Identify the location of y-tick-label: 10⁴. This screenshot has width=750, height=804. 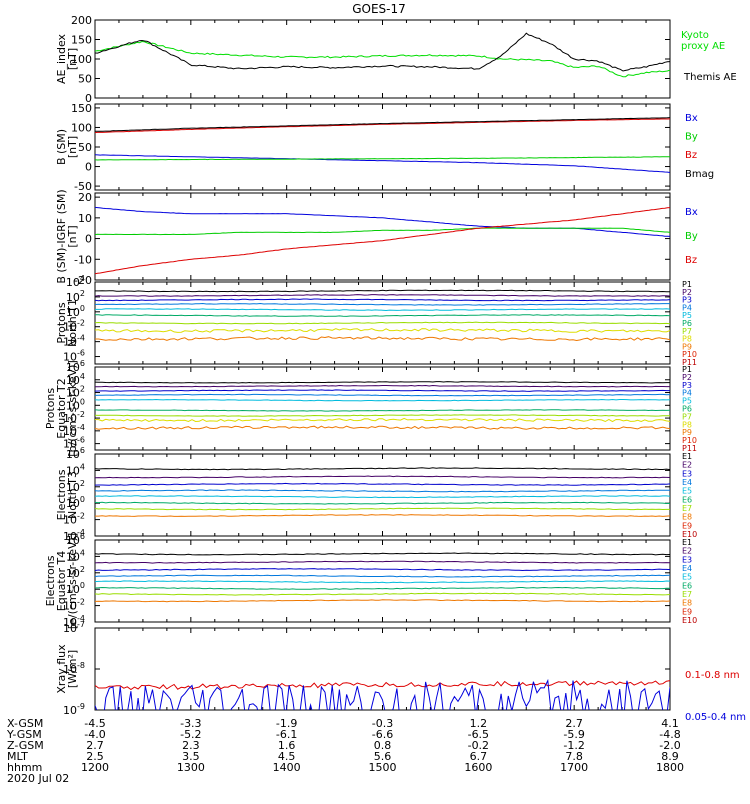
(75, 281).